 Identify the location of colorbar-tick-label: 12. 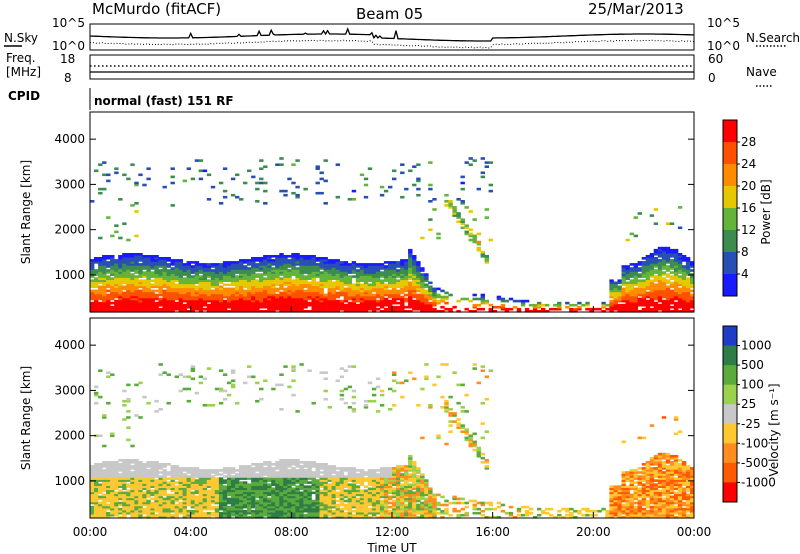
(748, 230).